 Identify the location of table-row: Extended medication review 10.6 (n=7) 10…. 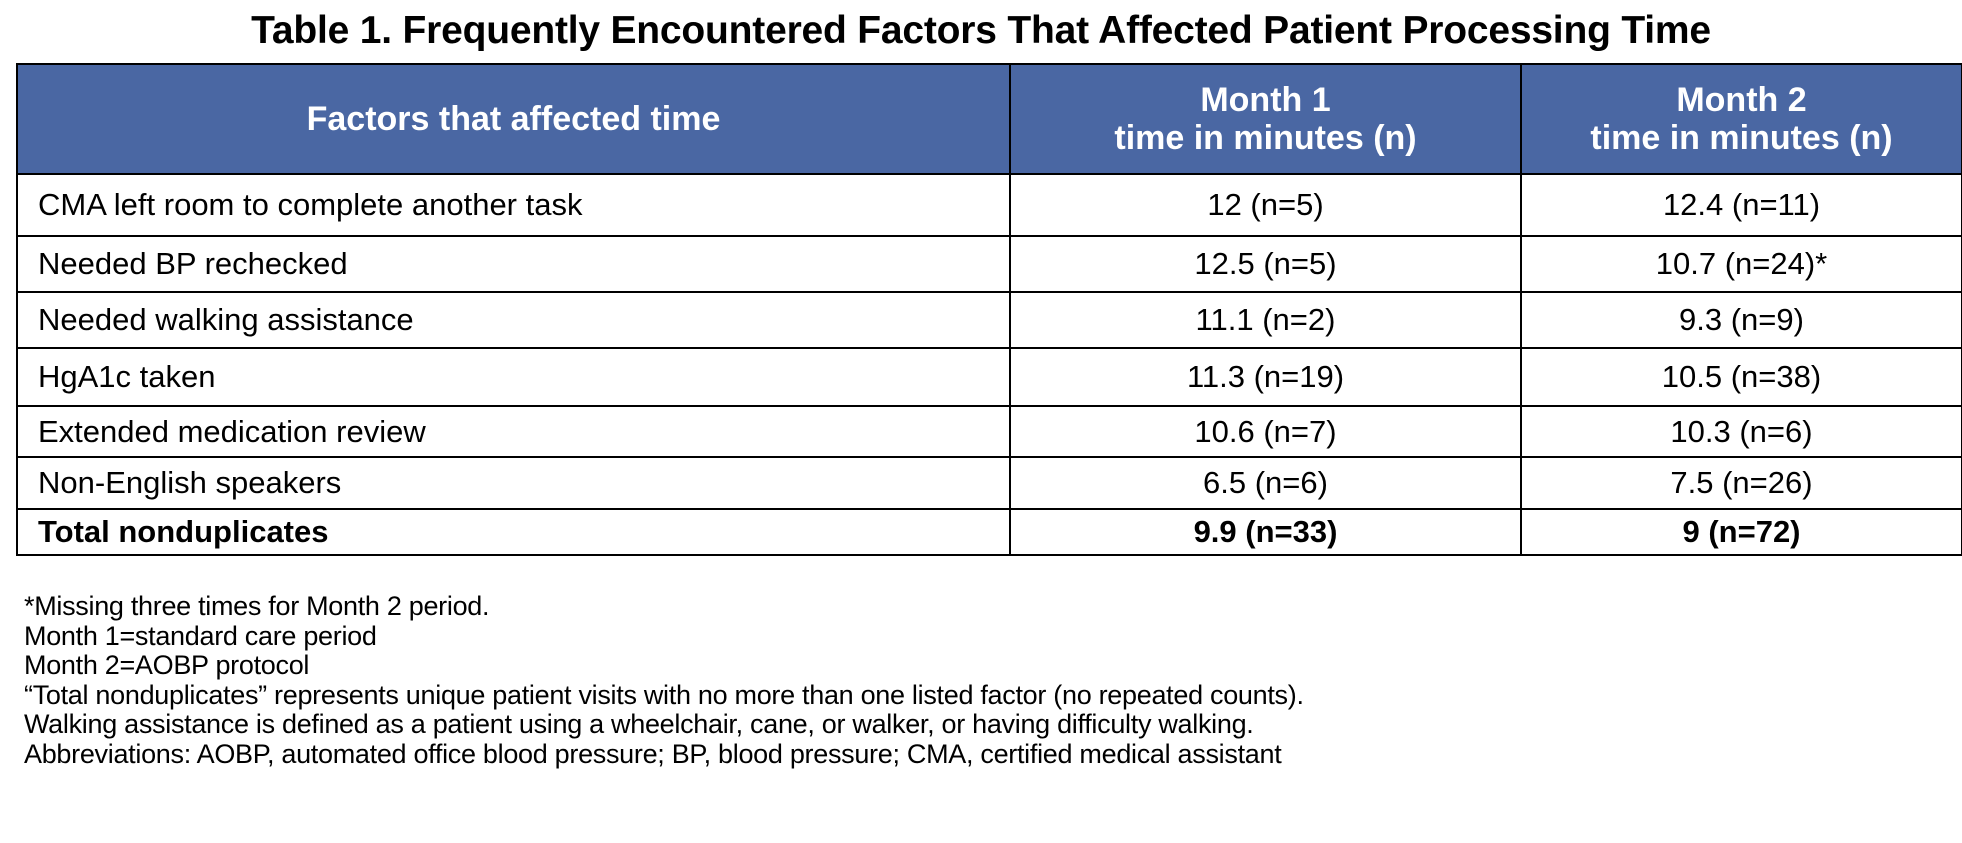
(989, 431).